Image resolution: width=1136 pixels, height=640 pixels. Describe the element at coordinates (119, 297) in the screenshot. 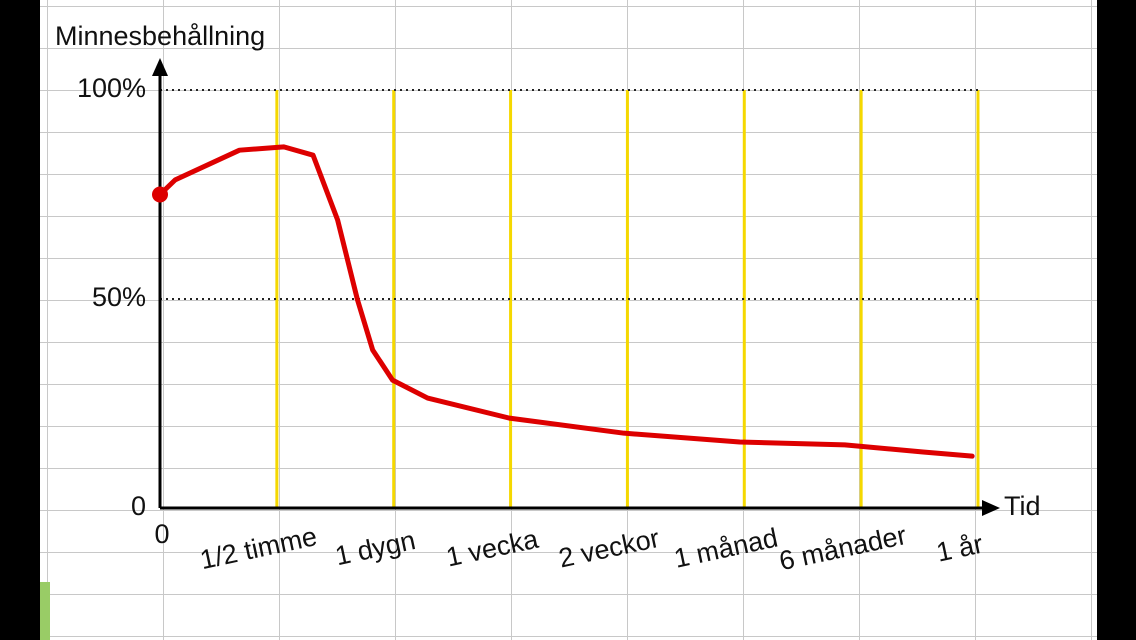

I see `y-tick-label: 50%` at that location.